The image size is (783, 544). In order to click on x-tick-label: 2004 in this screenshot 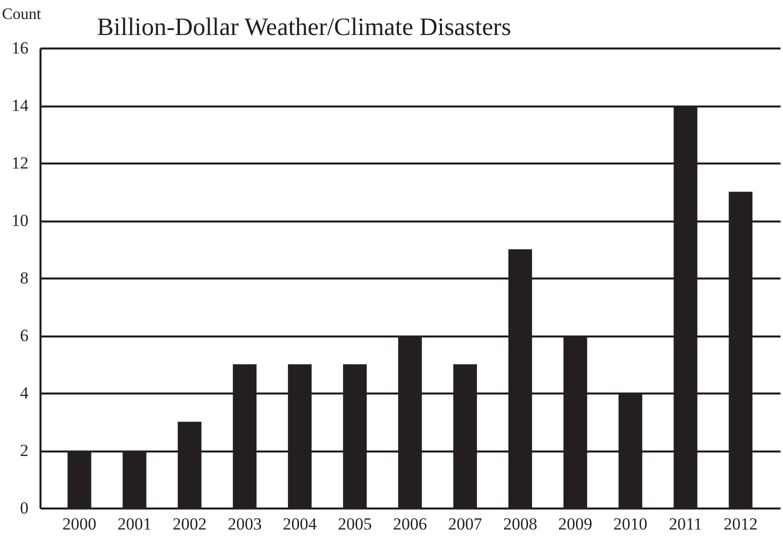, I will do `click(300, 524)`.